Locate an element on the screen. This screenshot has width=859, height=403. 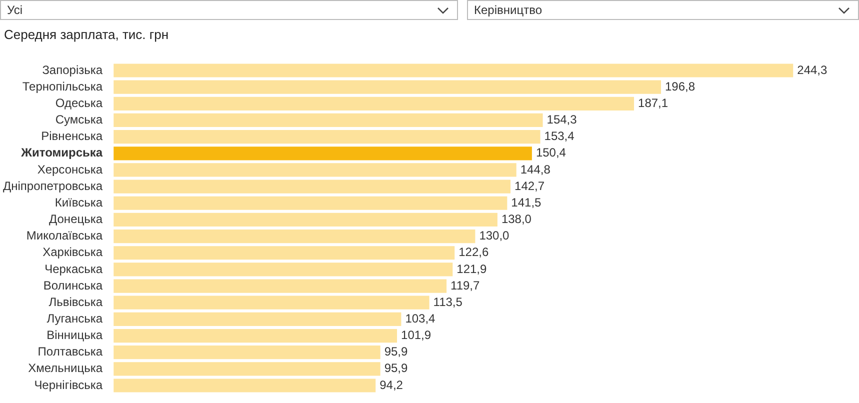
y-tick-label: Хмельницька is located at coordinates (65, 368).